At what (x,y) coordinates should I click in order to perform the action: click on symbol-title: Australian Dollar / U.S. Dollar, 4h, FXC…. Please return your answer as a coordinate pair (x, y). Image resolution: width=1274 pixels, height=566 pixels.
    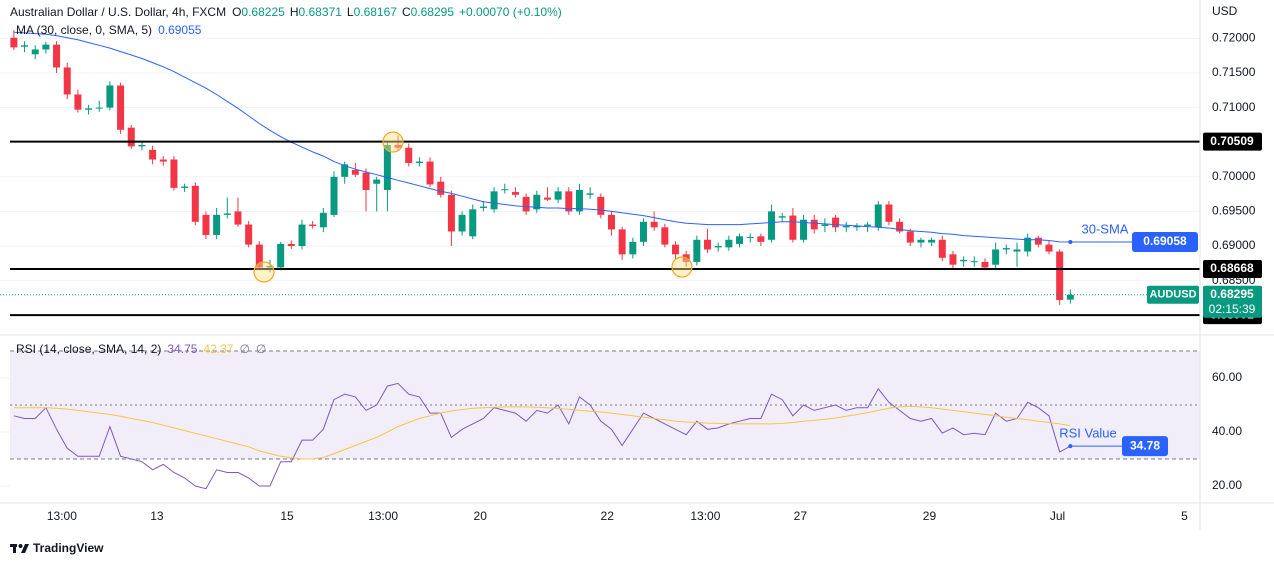
    Looking at the image, I should click on (118, 12).